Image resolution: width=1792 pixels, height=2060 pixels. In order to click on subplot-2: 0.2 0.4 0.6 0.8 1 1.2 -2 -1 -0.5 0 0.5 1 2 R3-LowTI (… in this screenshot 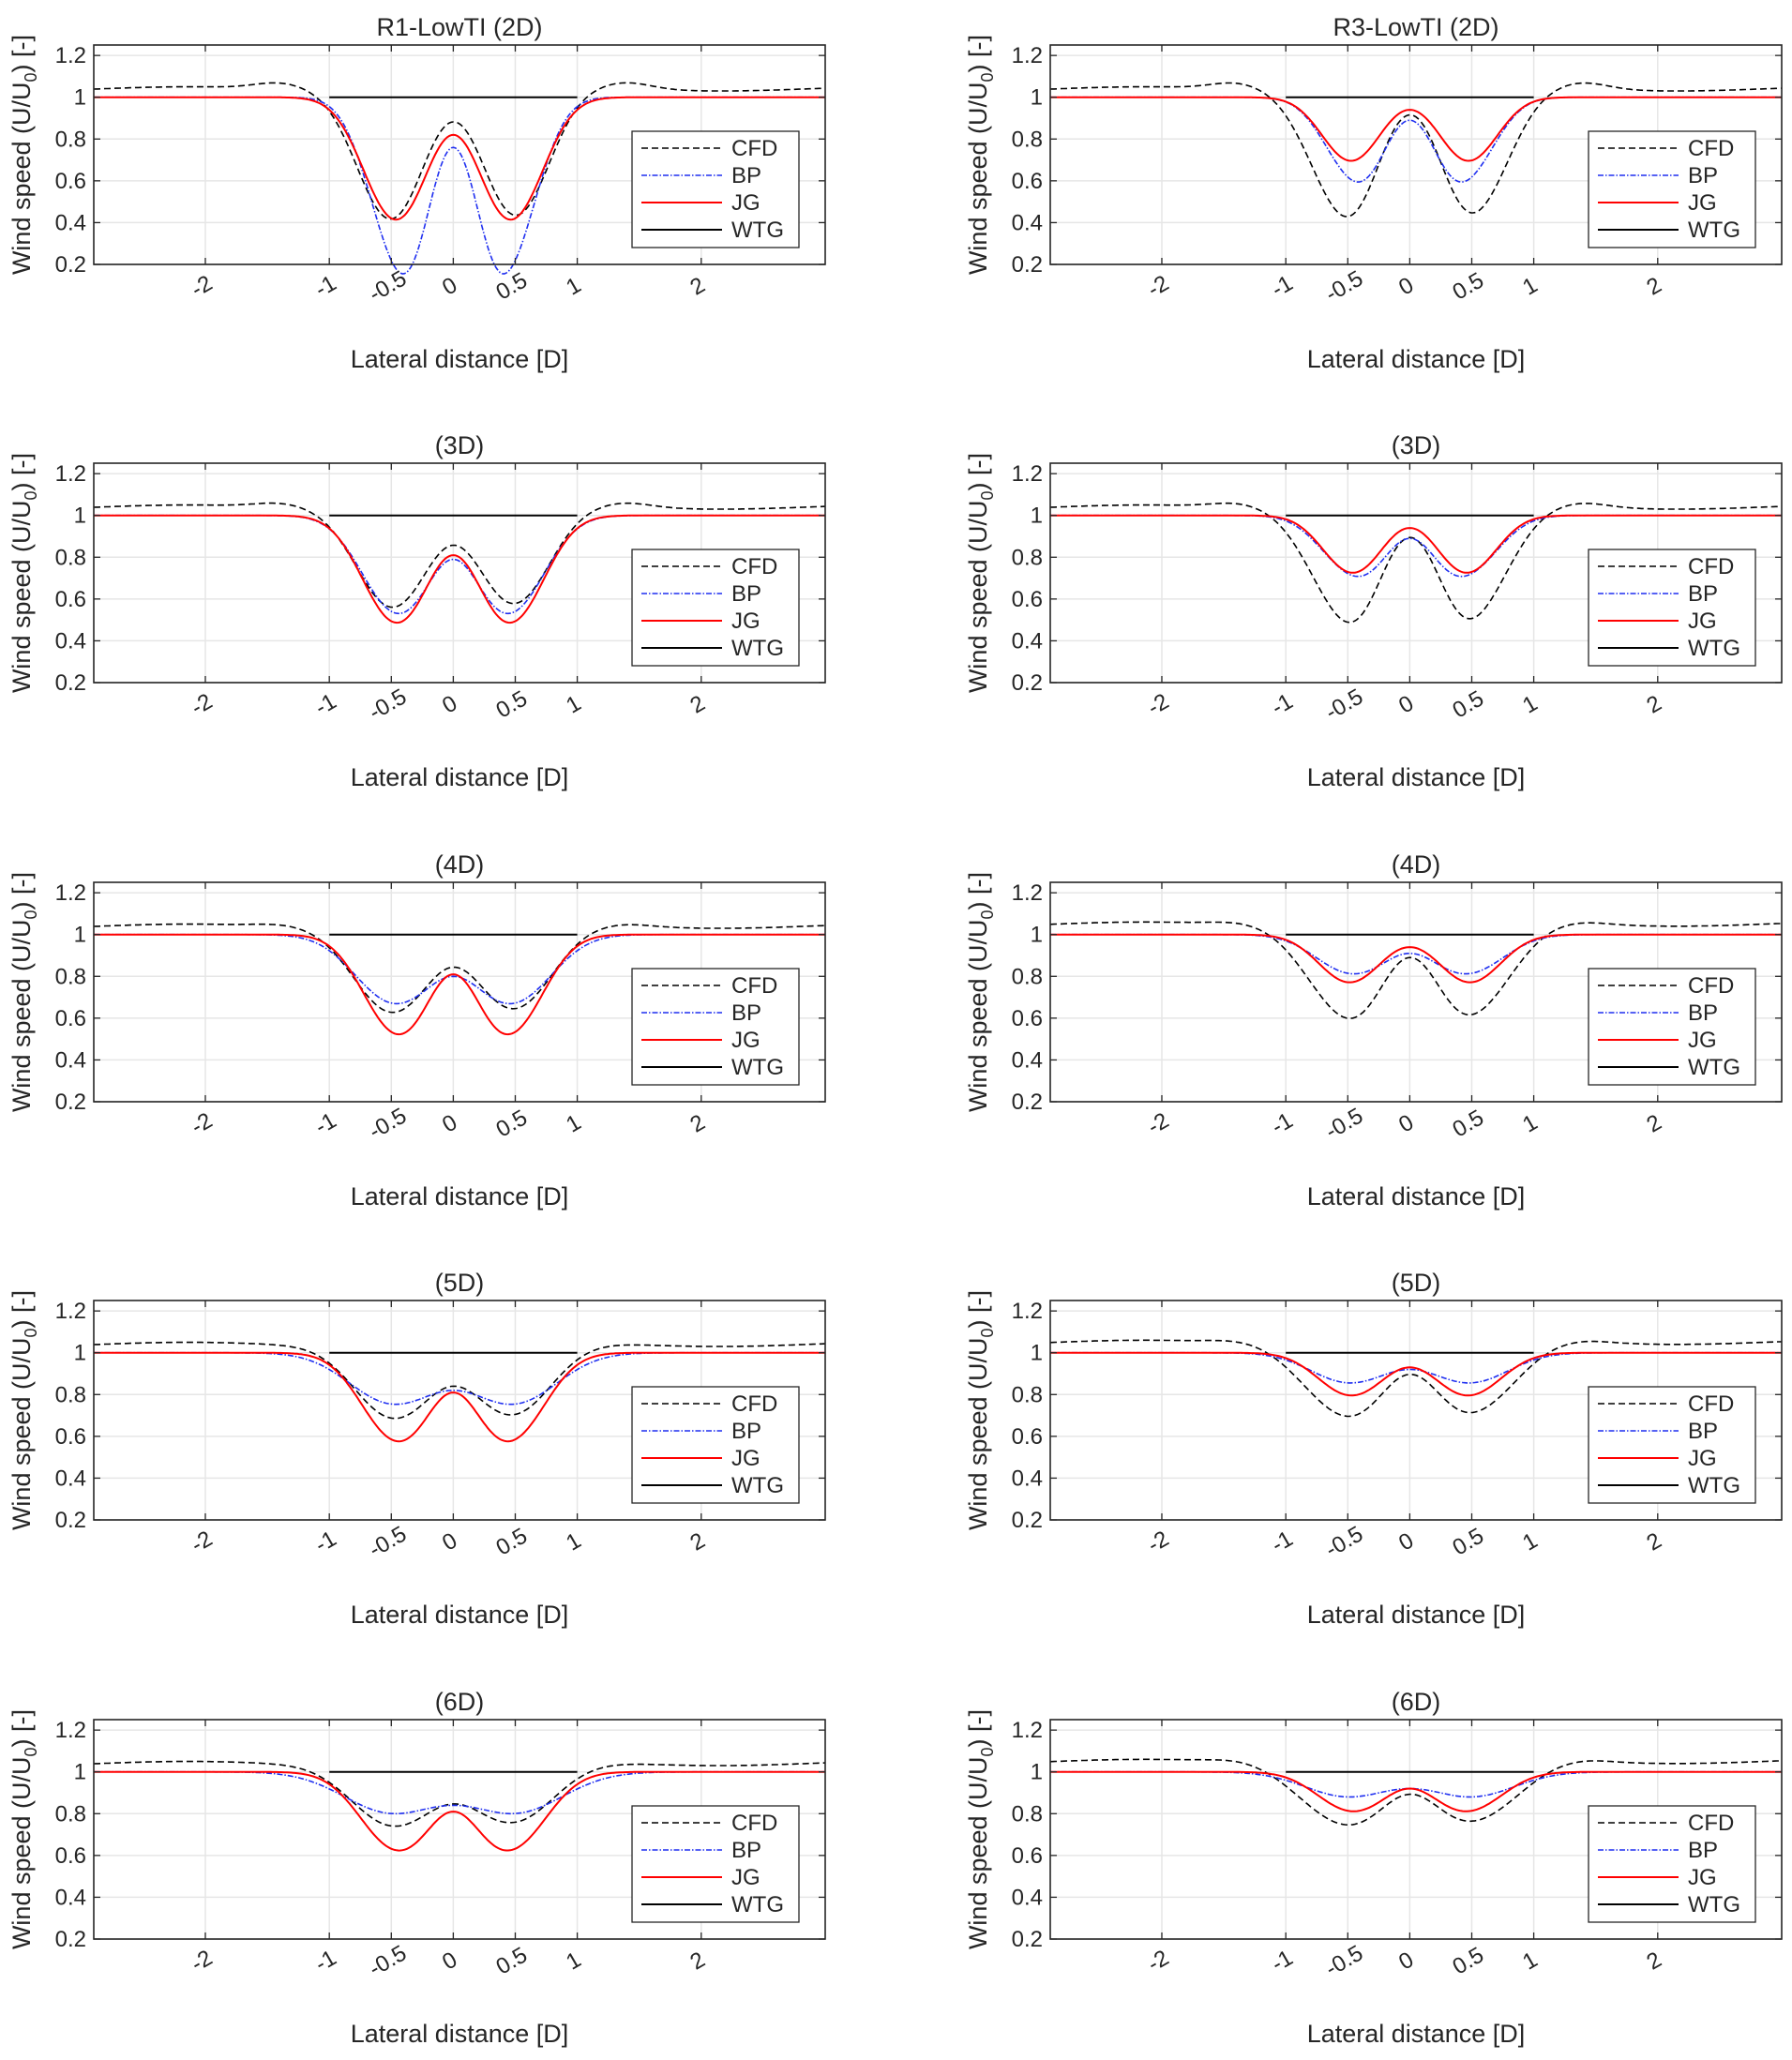, I will do `click(1373, 193)`.